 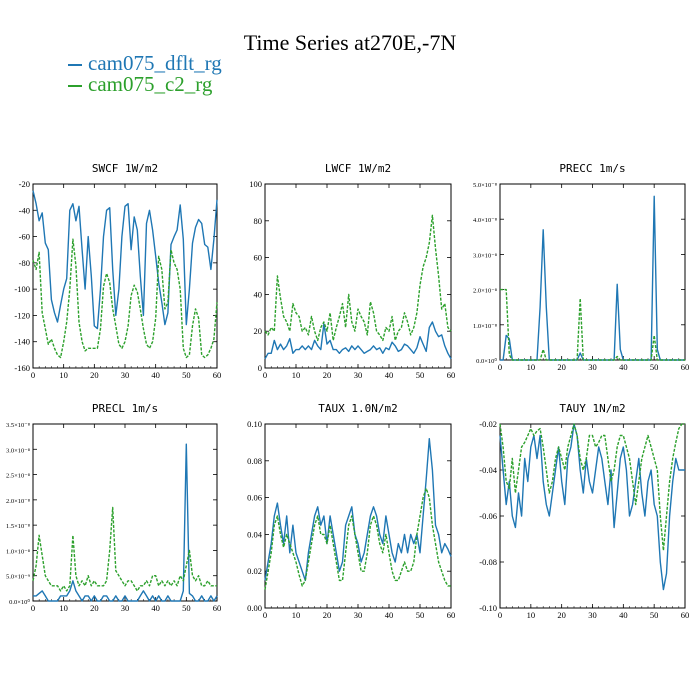 I want to click on y-tick-label: -80, so click(x=24, y=263).